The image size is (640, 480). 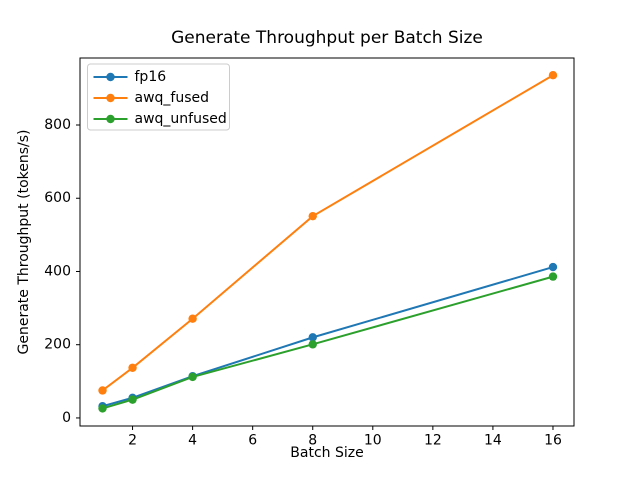 What do you see at coordinates (110, 98) in the screenshot?
I see `legend-swatch-marker-awq_fused` at bounding box center [110, 98].